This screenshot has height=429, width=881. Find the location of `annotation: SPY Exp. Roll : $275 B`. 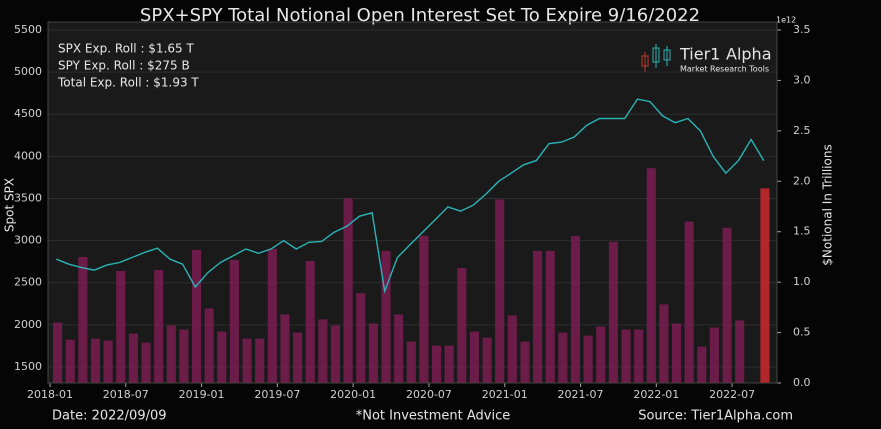

annotation: SPY Exp. Roll : $275 B is located at coordinates (124, 66).